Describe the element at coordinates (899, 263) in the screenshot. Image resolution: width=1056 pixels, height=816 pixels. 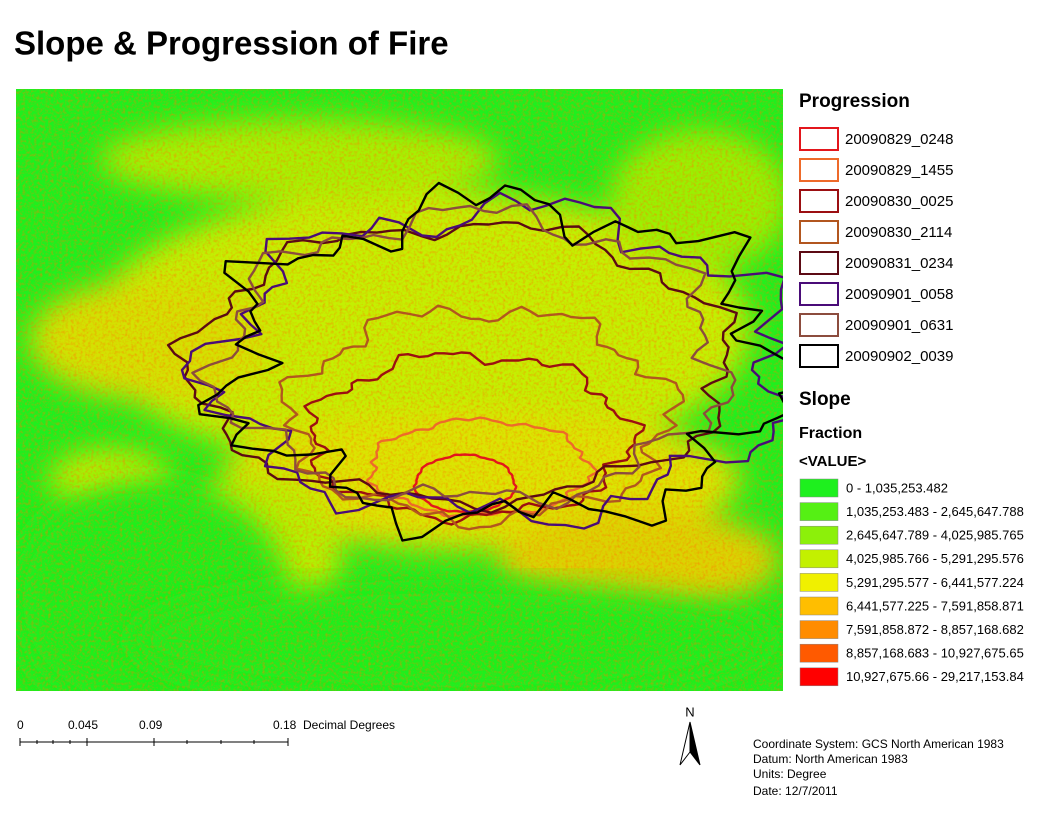
I see `legend-label: 20090831_0234` at that location.